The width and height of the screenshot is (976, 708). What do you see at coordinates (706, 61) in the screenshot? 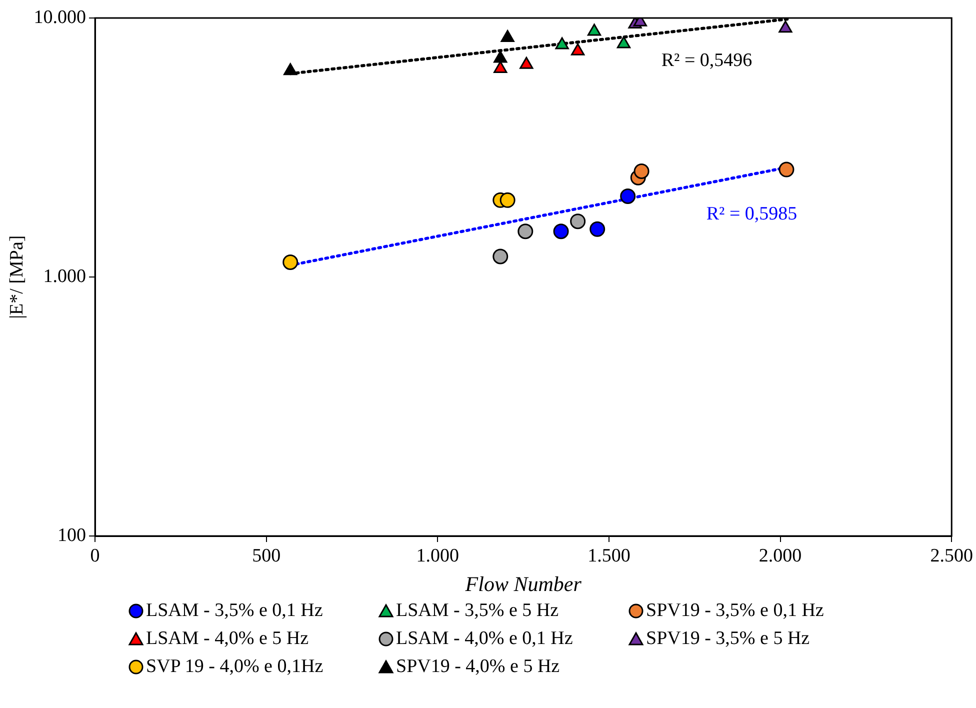
I see `annotation: R² = 0,5496` at bounding box center [706, 61].